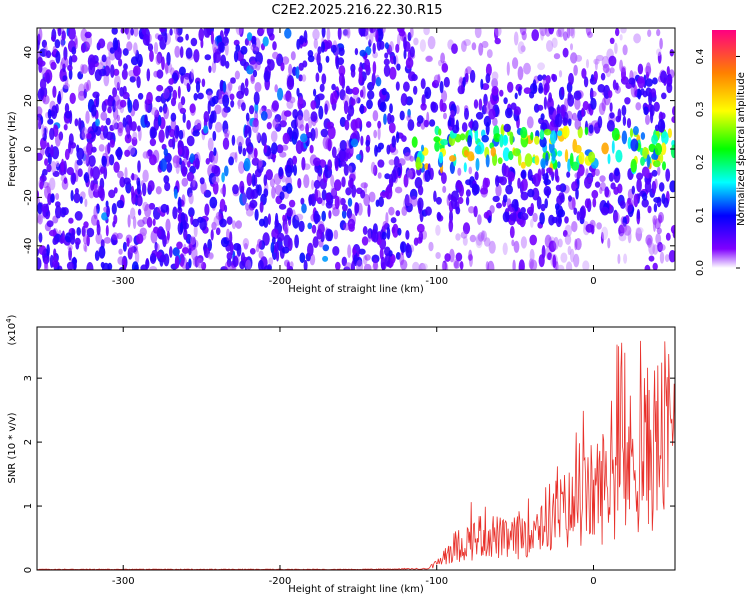 The width and height of the screenshot is (750, 600). Describe the element at coordinates (28, 442) in the screenshot. I see `y-tick-label: 2` at that location.